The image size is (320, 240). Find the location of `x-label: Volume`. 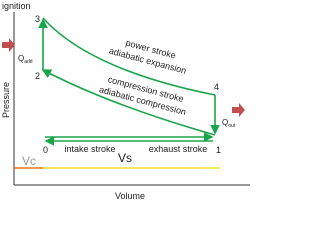

x-label: Volume is located at coordinates (130, 196).